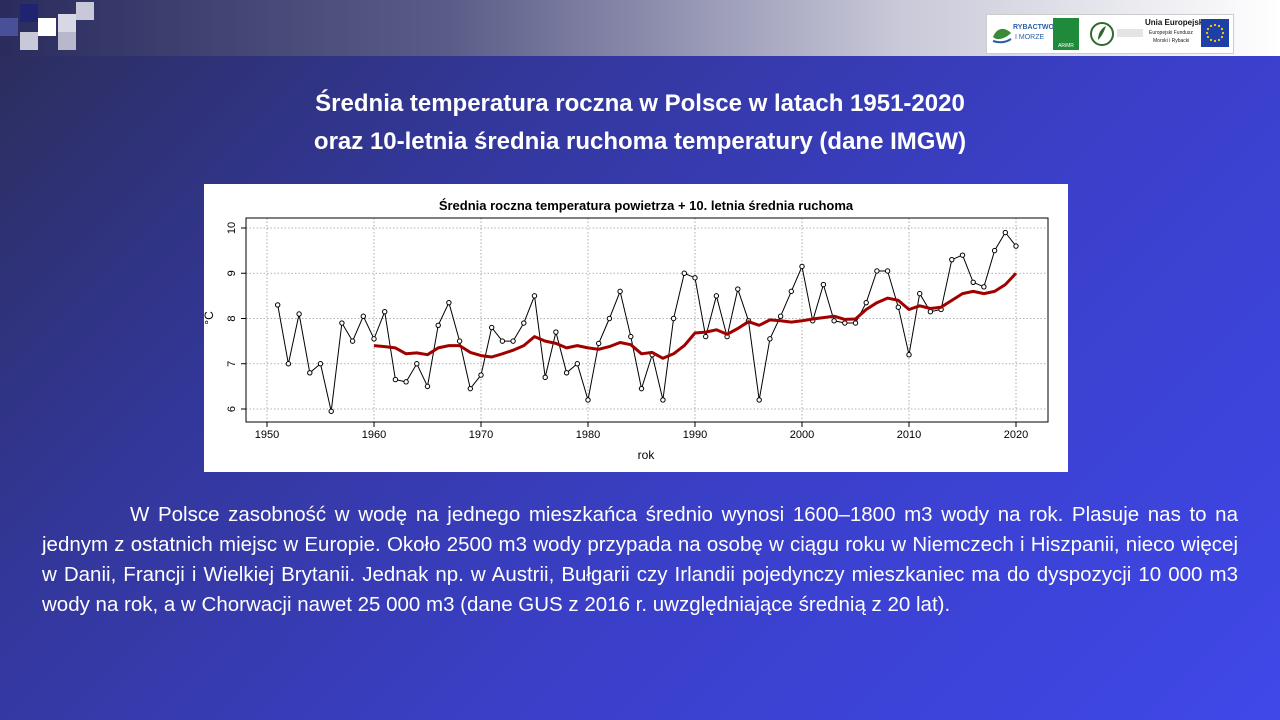 The height and width of the screenshot is (720, 1280). What do you see at coordinates (909, 435) in the screenshot?
I see `x-tick-label: 2010` at bounding box center [909, 435].